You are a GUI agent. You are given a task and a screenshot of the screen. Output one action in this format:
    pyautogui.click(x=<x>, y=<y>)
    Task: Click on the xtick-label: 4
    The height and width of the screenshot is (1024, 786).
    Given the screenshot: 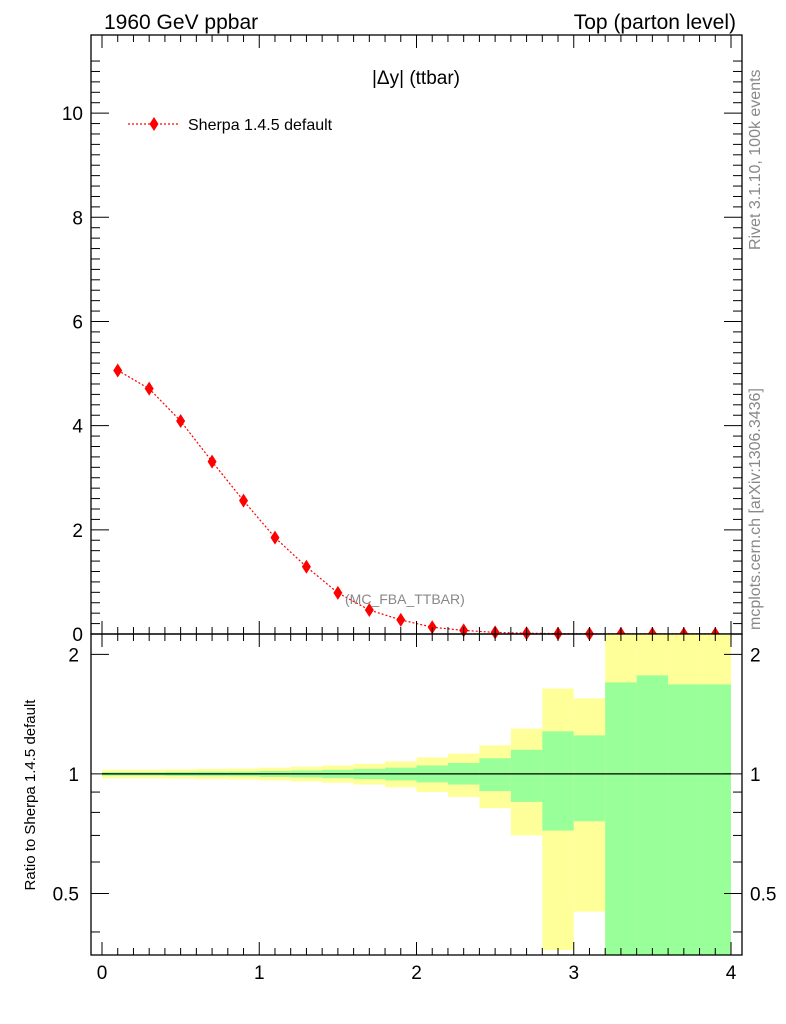 What is the action you would take?
    pyautogui.click(x=731, y=973)
    